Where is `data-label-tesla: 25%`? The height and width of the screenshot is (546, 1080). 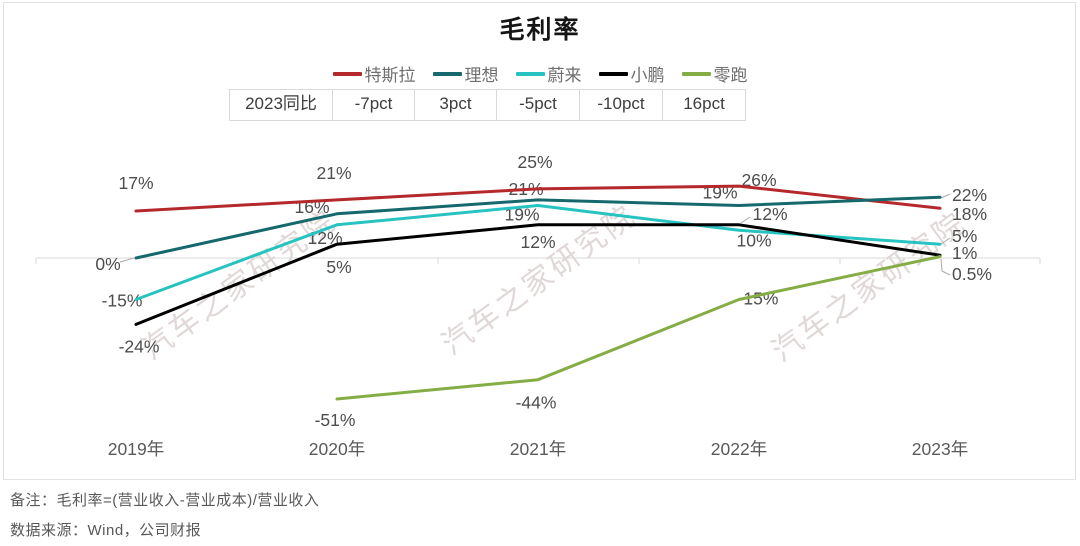 data-label-tesla: 25% is located at coordinates (534, 162).